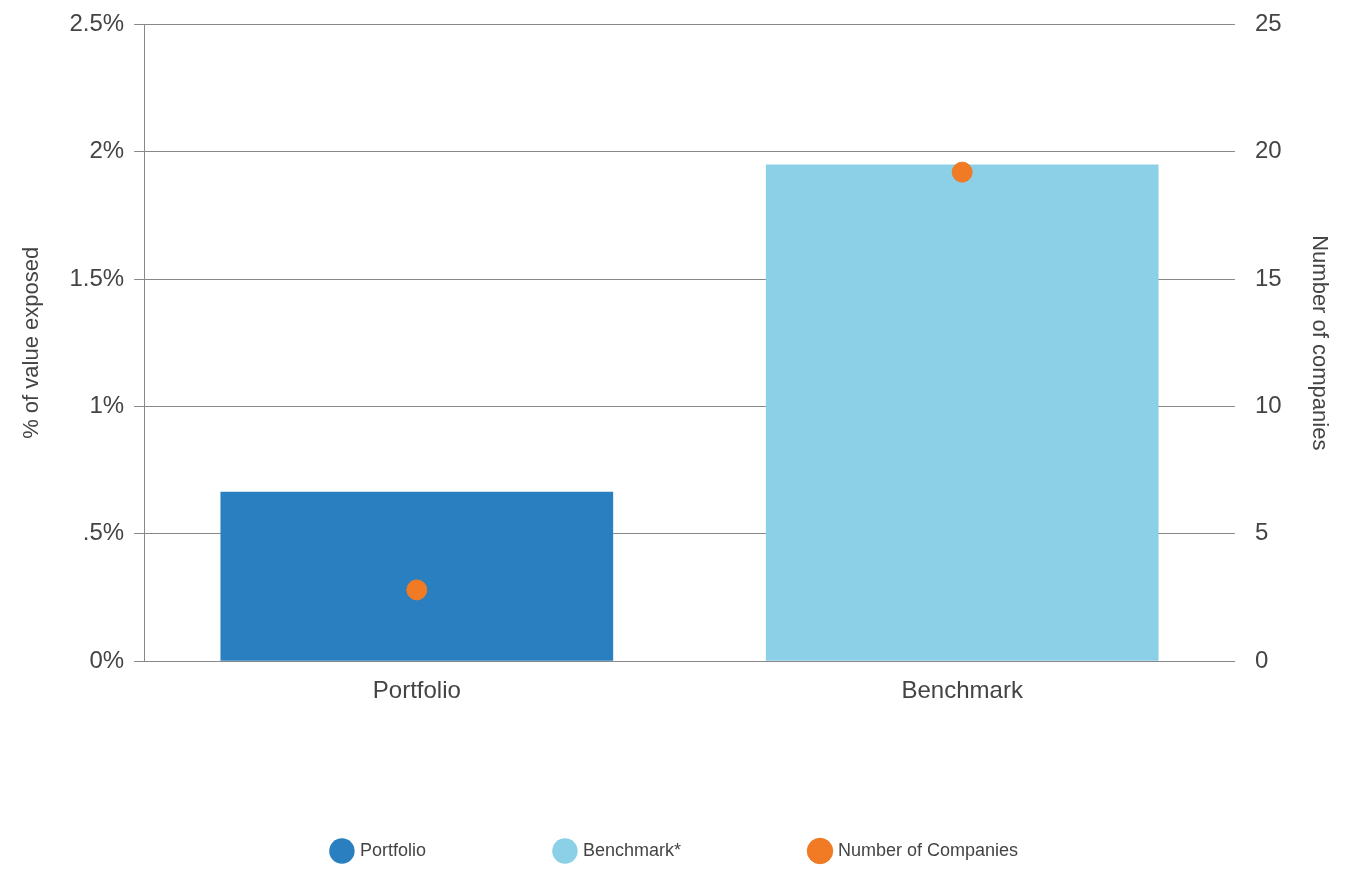 This screenshot has height=878, width=1361. Describe the element at coordinates (97, 277) in the screenshot. I see `y-tick-label: 1.5%` at that location.